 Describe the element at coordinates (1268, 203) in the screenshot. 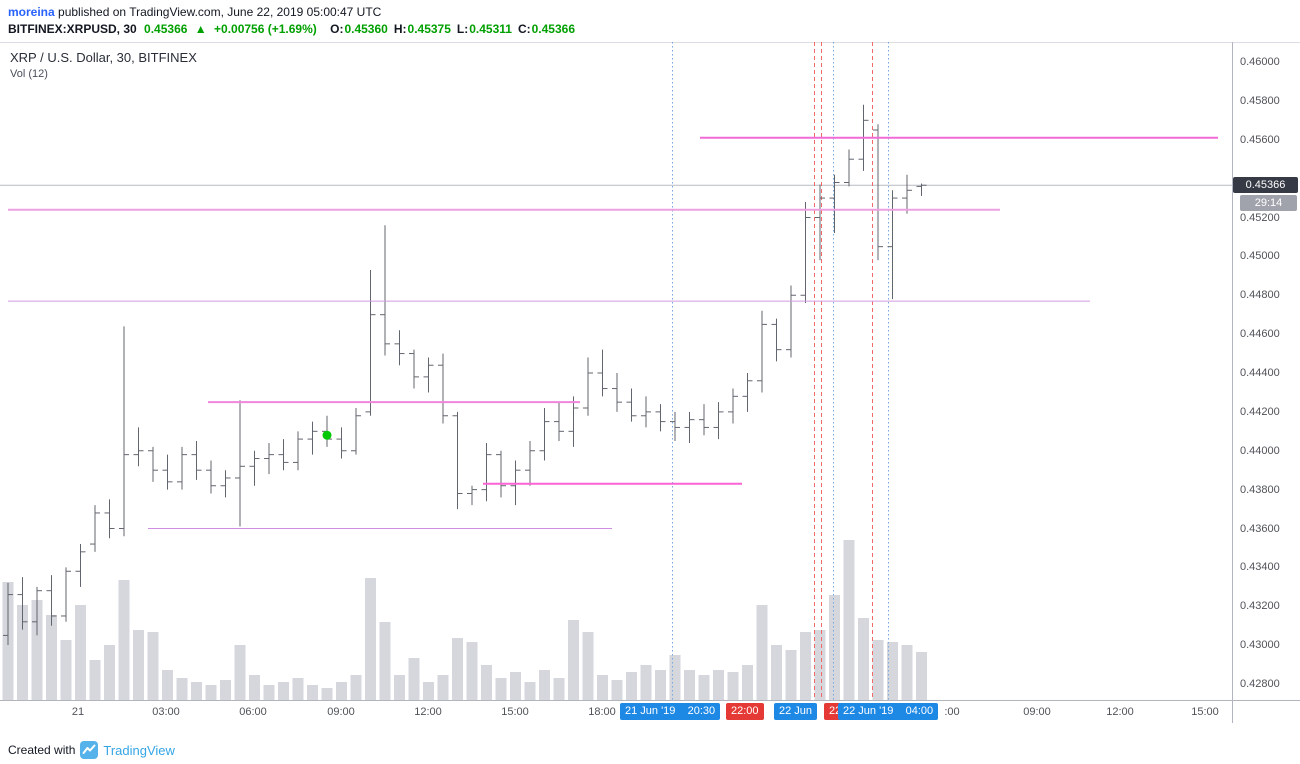

I see `bar-countdown-badge: 29:14` at that location.